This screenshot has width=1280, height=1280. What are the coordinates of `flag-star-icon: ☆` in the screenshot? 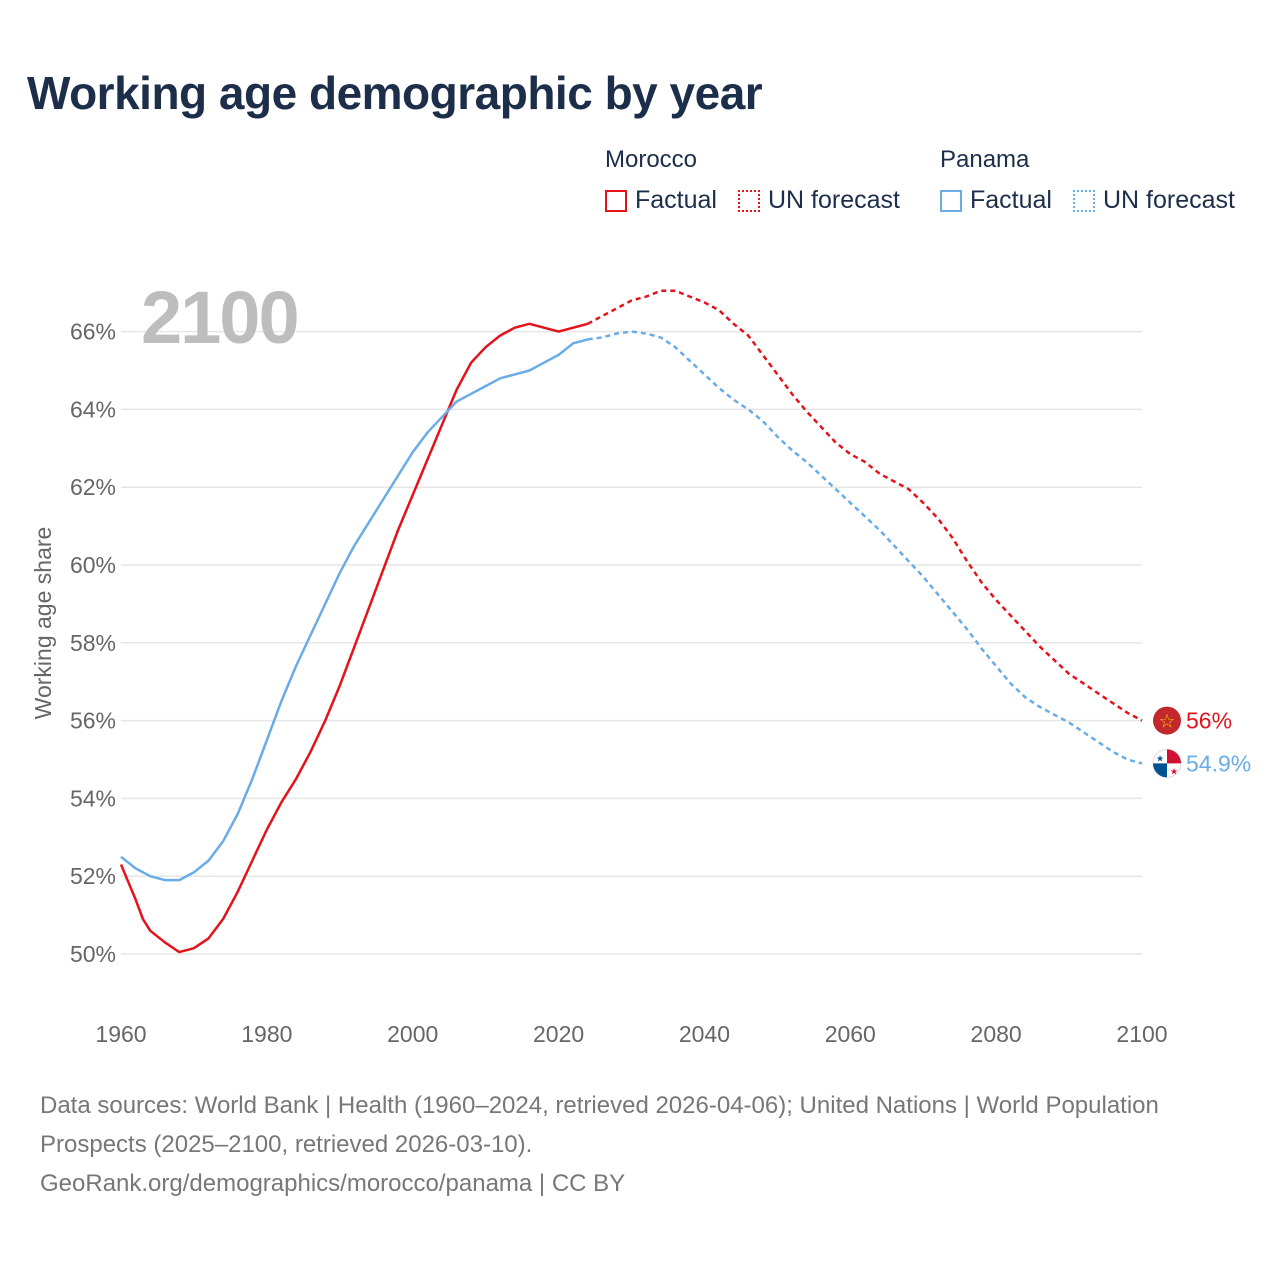 It's located at (1166, 722).